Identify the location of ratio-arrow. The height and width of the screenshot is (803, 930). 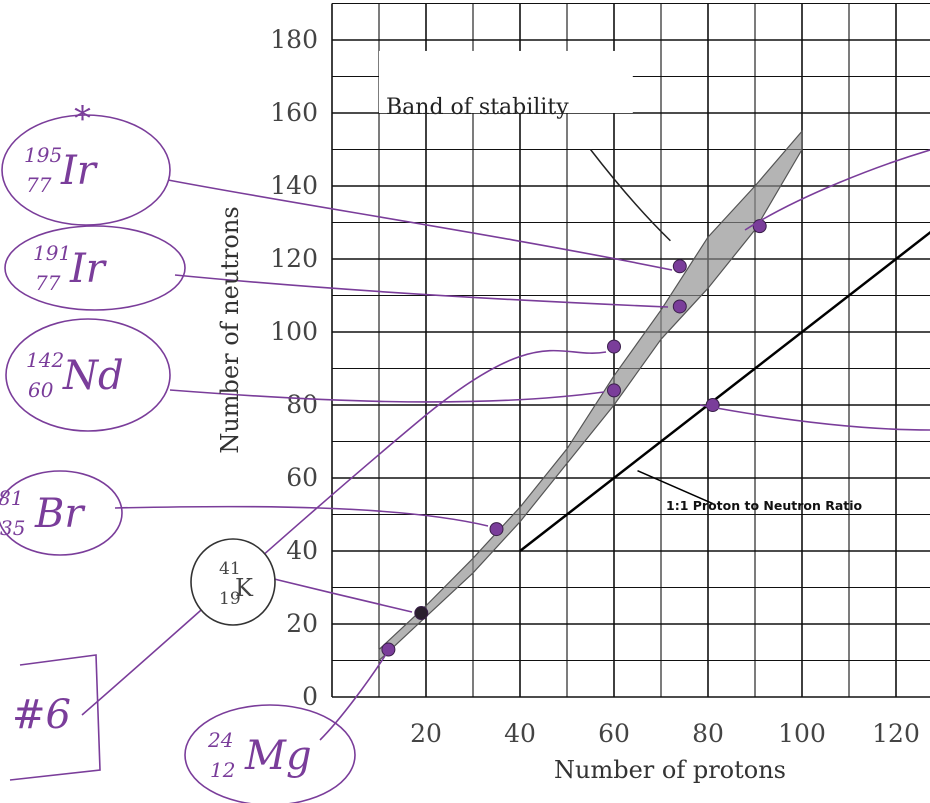
(675, 487).